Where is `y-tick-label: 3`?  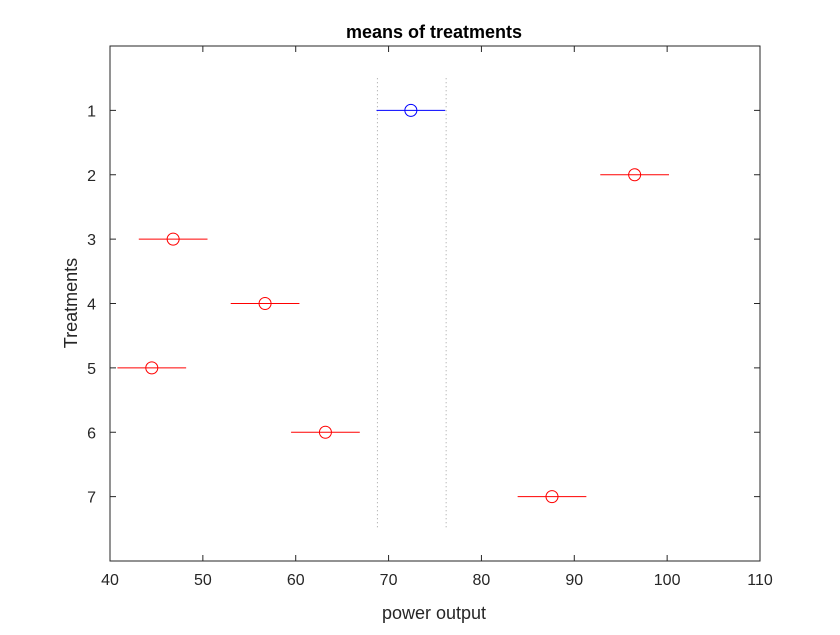 y-tick-label: 3 is located at coordinates (91, 240).